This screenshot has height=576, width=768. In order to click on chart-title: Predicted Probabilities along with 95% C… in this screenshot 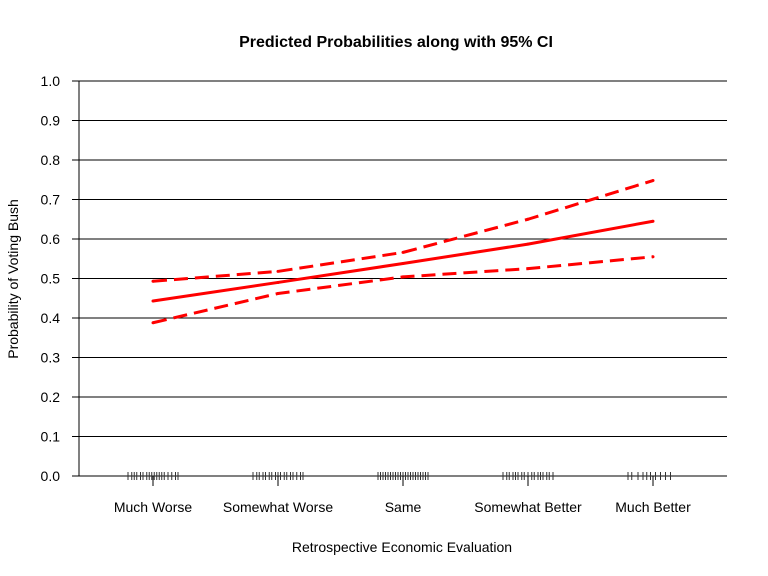, I will do `click(396, 42)`.